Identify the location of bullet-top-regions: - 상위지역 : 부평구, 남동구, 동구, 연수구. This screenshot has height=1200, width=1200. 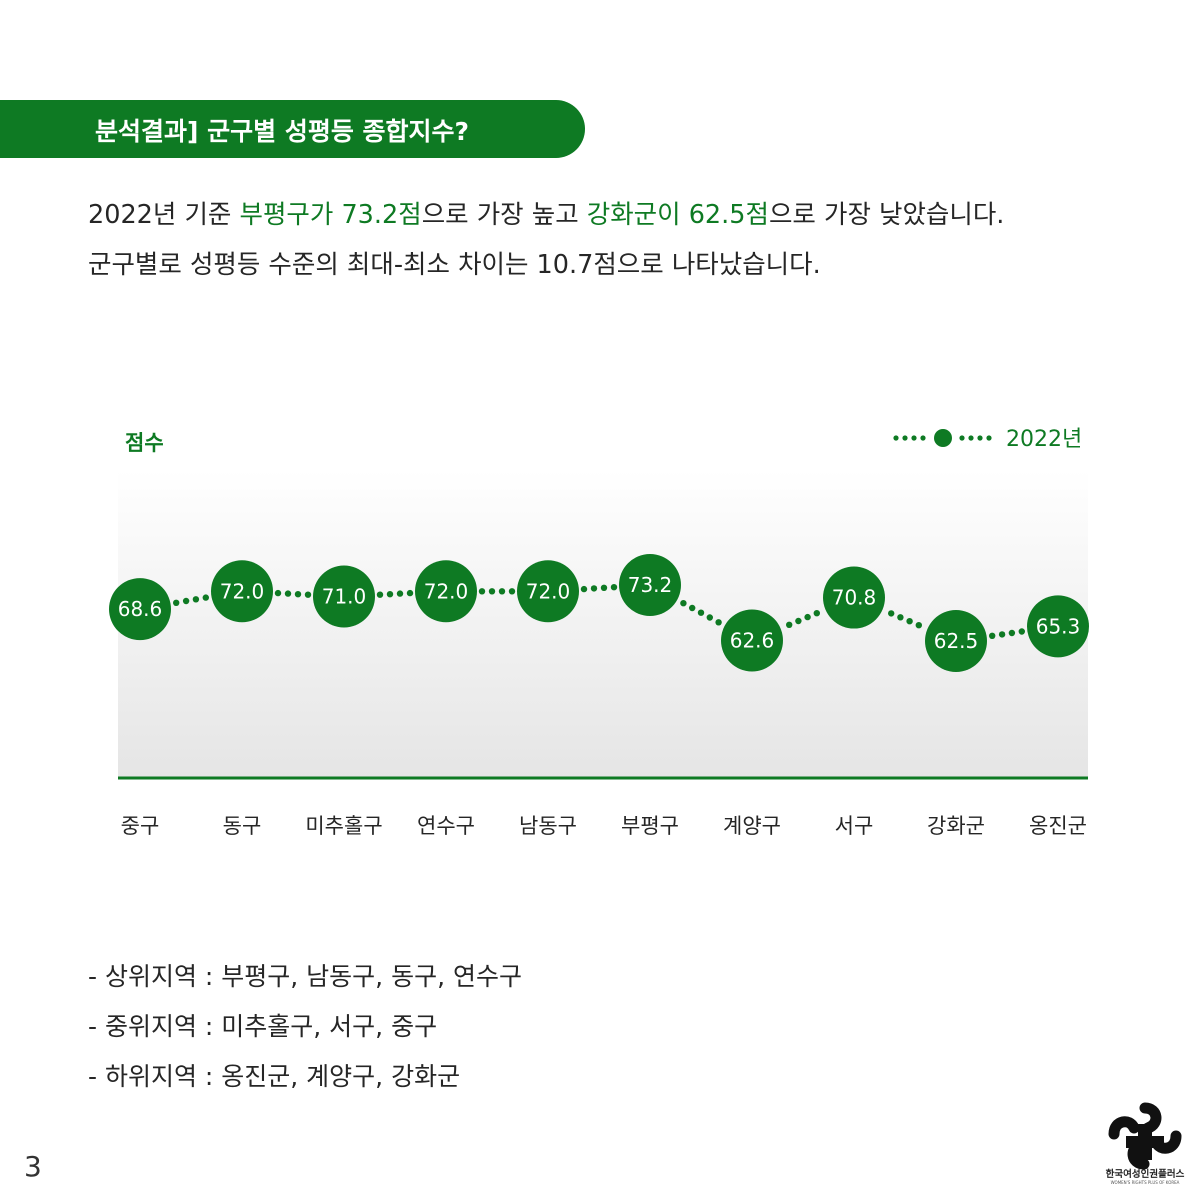
(305, 976).